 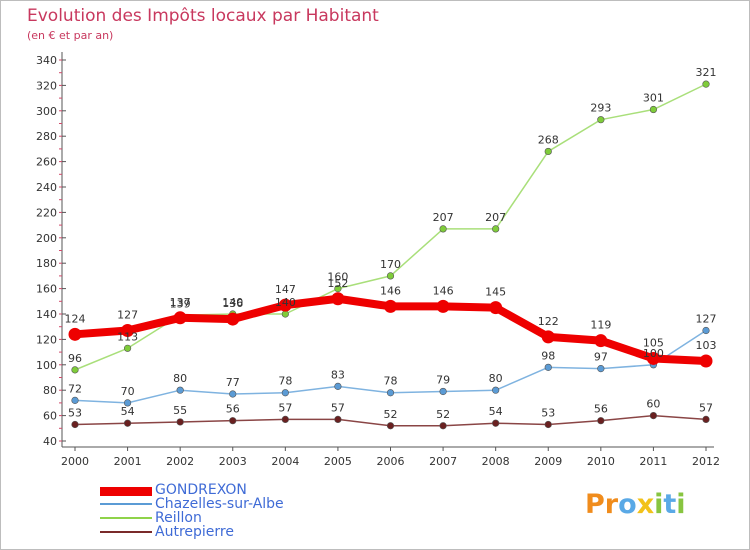 What do you see at coordinates (443, 217) in the screenshot?
I see `data-label: 207` at bounding box center [443, 217].